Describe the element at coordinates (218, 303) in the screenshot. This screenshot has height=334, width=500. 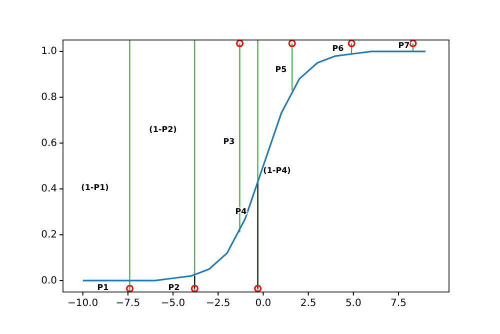
I see `x-tick-label: −2.5` at that location.